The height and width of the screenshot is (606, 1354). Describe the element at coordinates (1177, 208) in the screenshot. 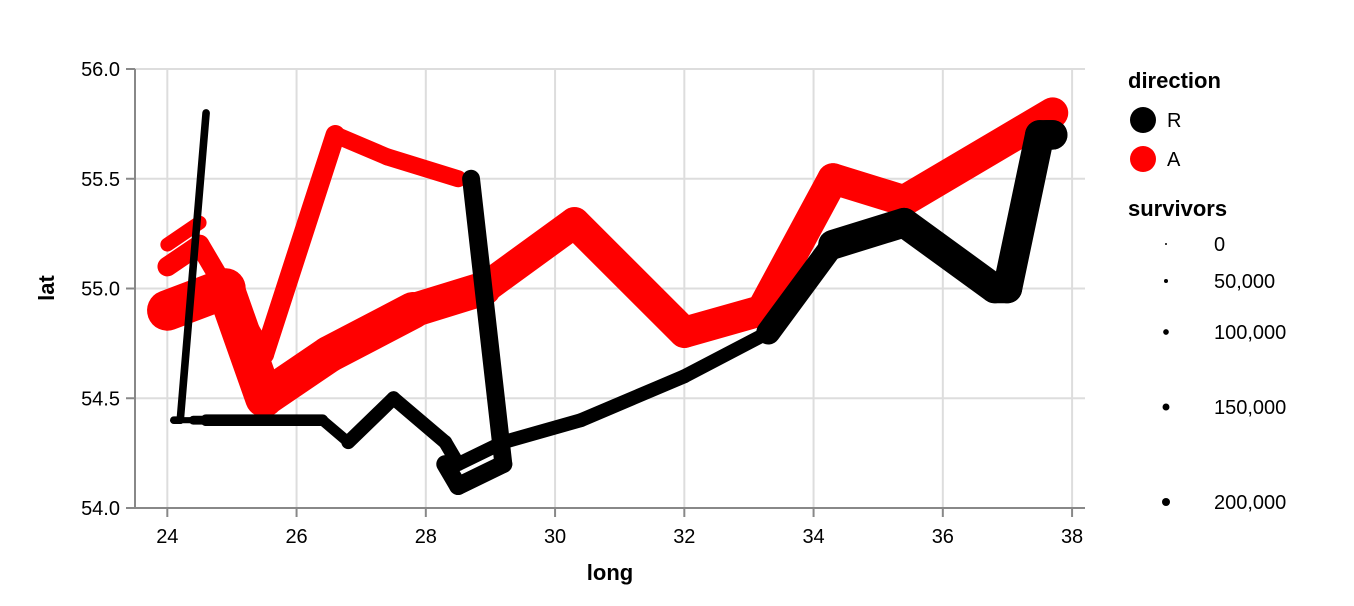

I see `survivors-legend-title: survivors` at that location.